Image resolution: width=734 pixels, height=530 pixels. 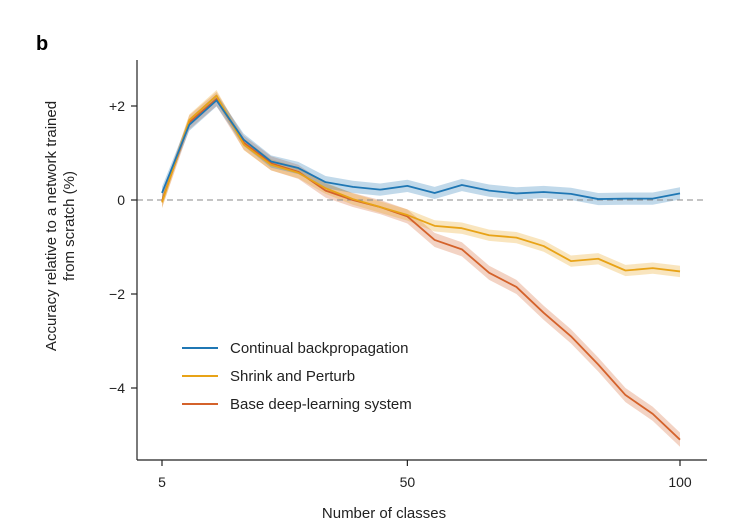 What do you see at coordinates (408, 482) in the screenshot?
I see `x-tick-label: 50` at bounding box center [408, 482].